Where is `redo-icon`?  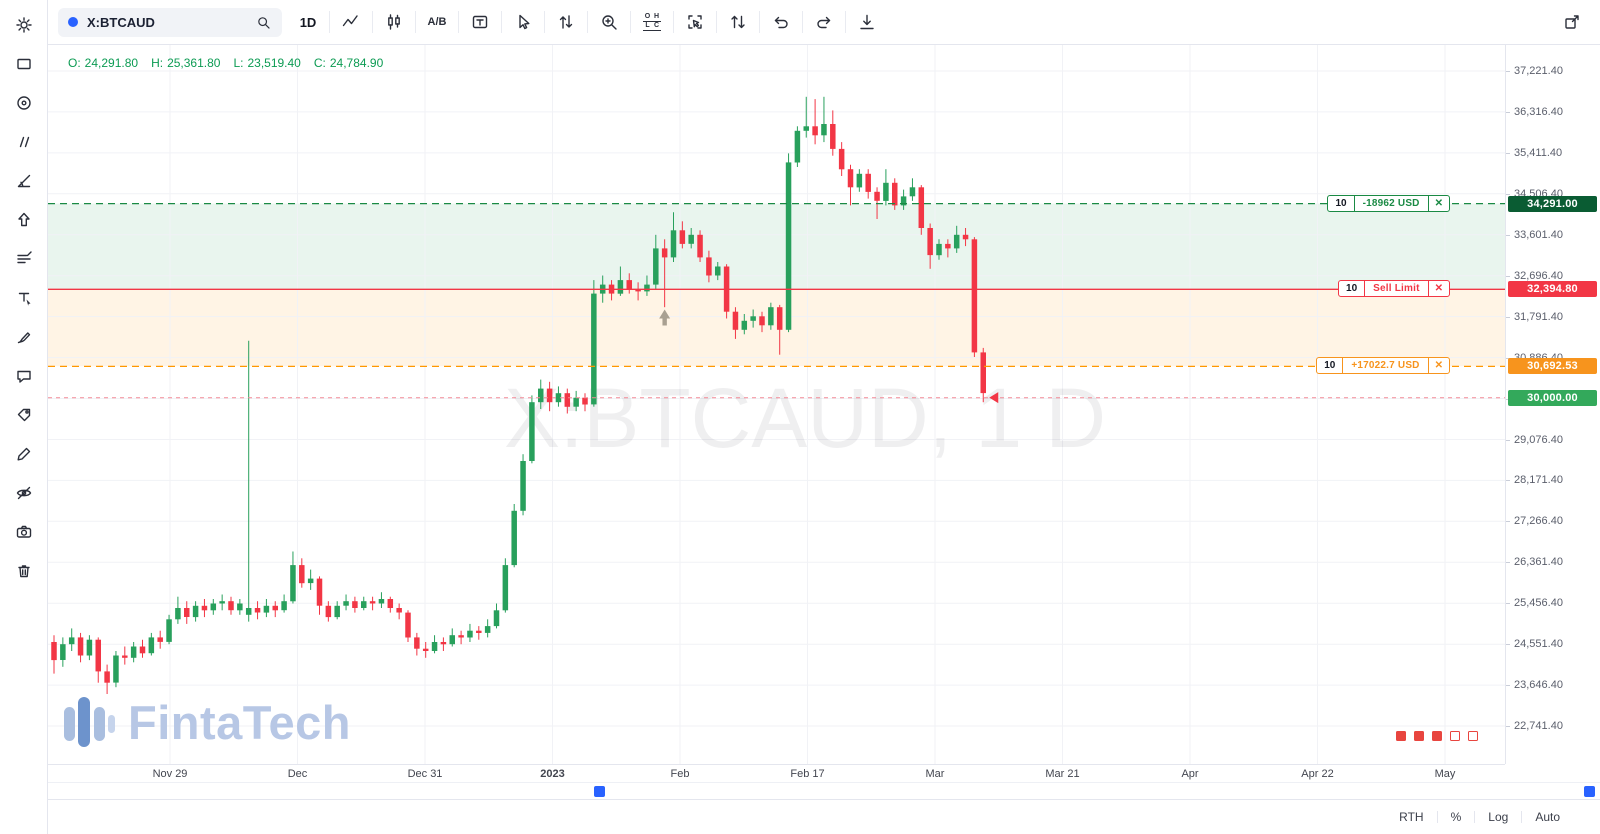
redo-icon is located at coordinates (824, 22).